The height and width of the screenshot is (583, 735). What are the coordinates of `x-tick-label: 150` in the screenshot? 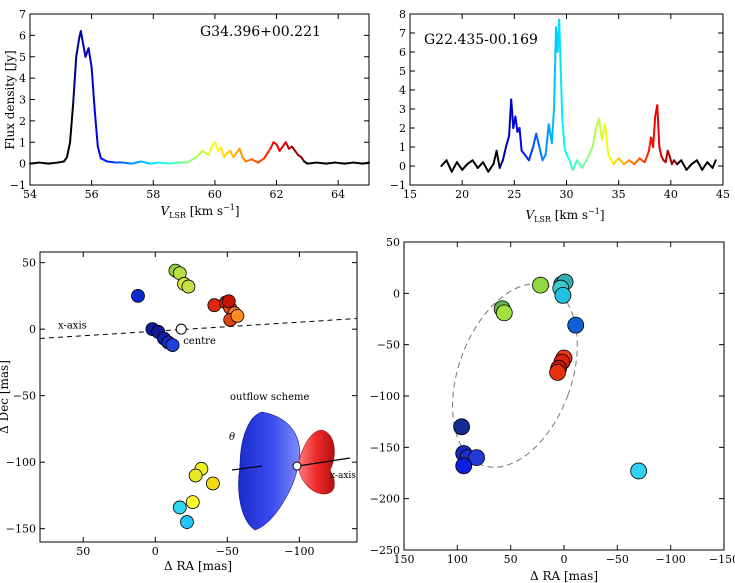 It's located at (404, 559).